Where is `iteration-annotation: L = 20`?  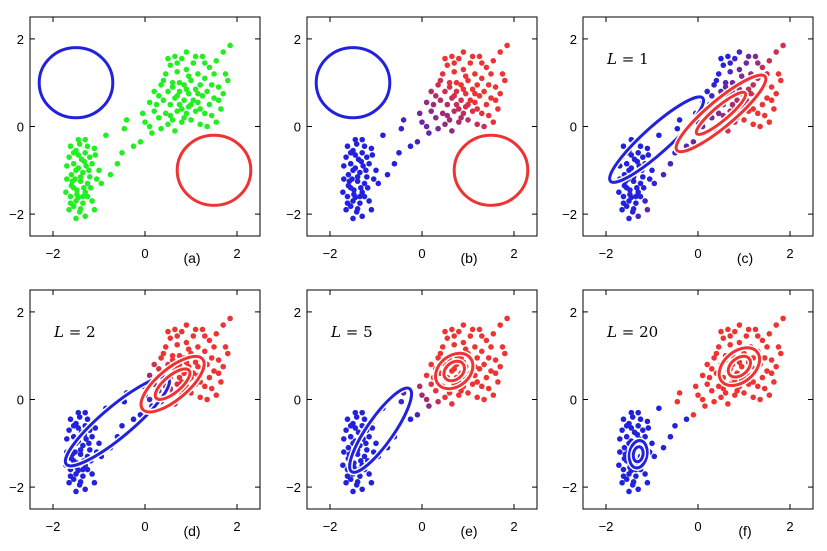
iteration-annotation: L = 20 is located at coordinates (632, 332).